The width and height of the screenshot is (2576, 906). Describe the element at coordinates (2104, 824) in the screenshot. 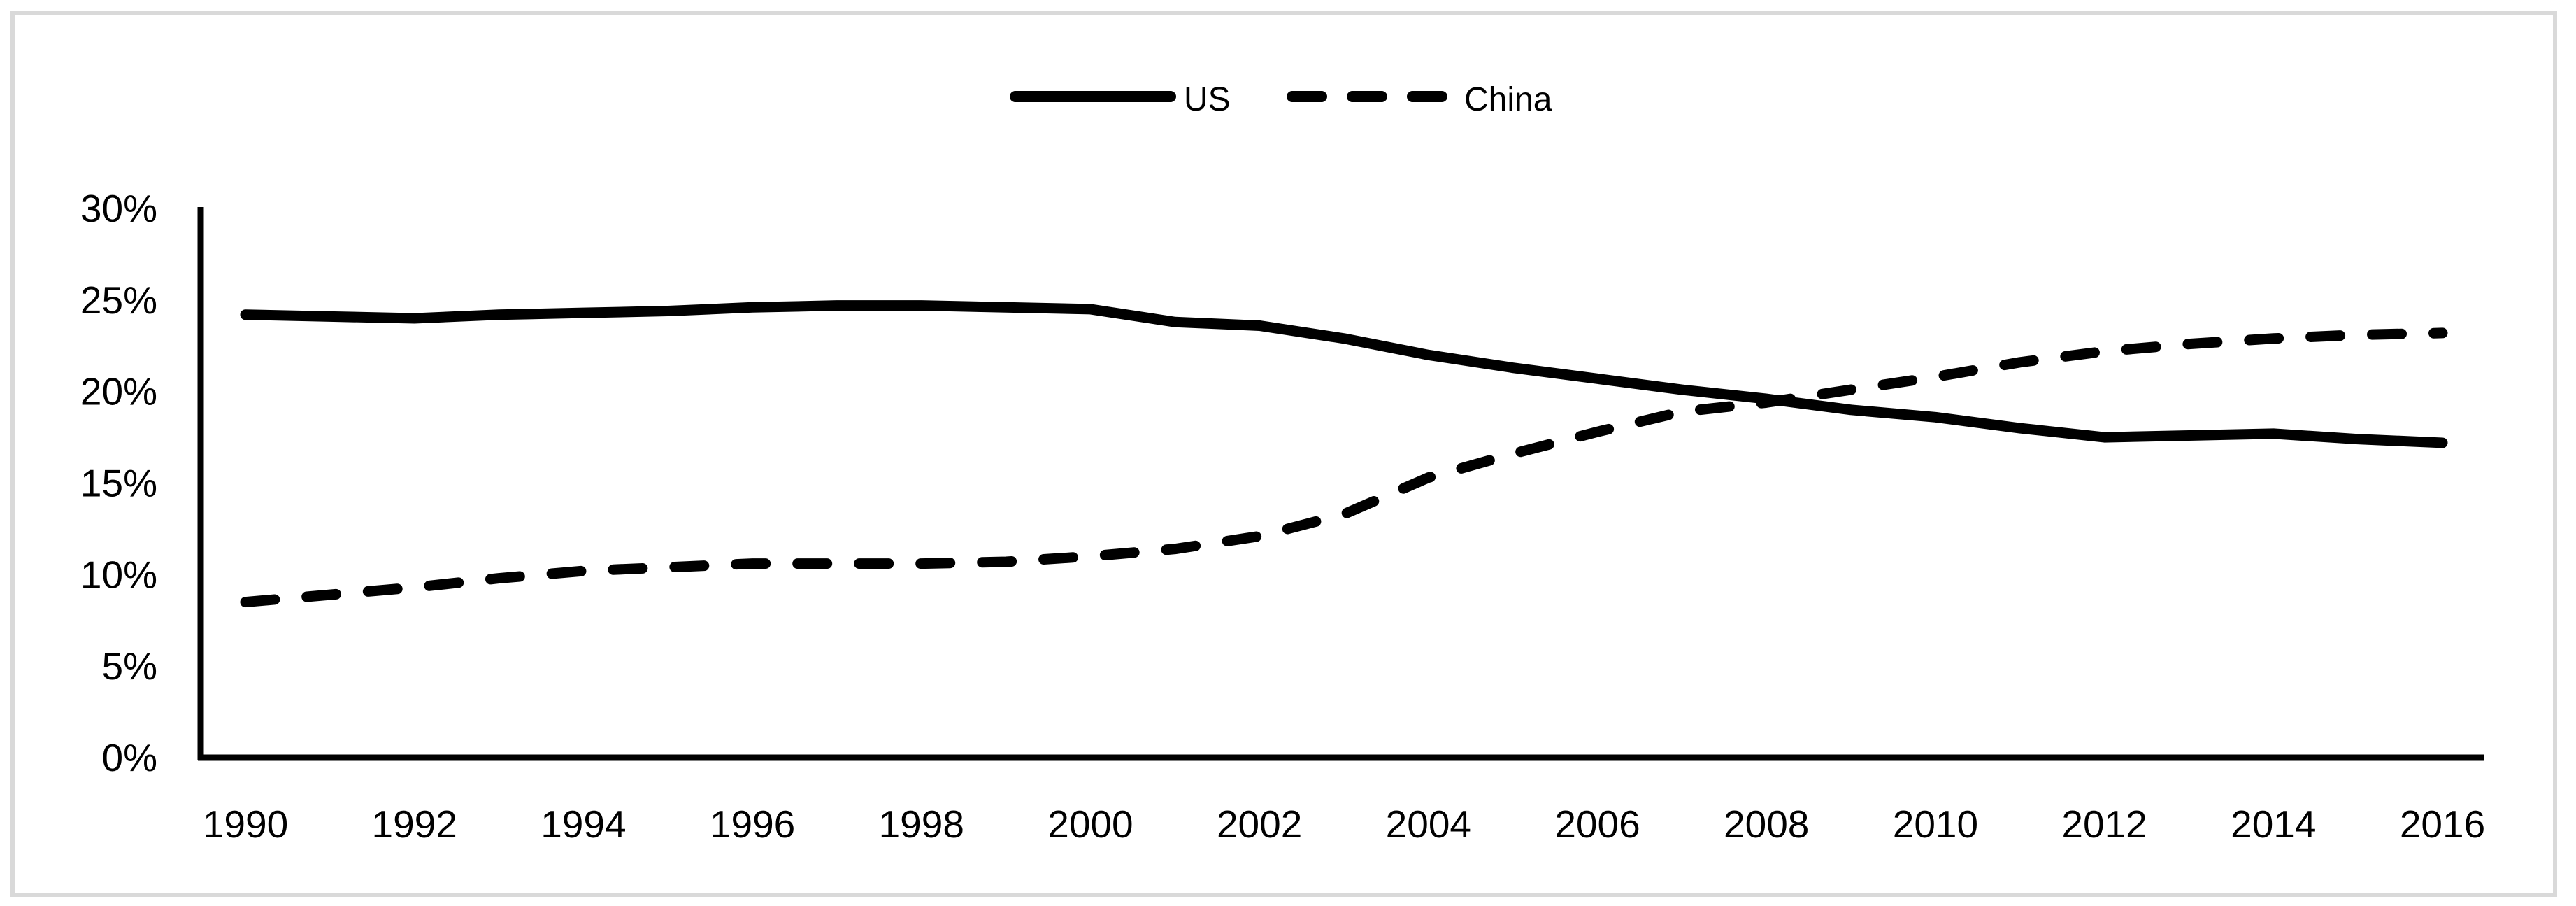

I see `x-tick-label: 2012` at that location.